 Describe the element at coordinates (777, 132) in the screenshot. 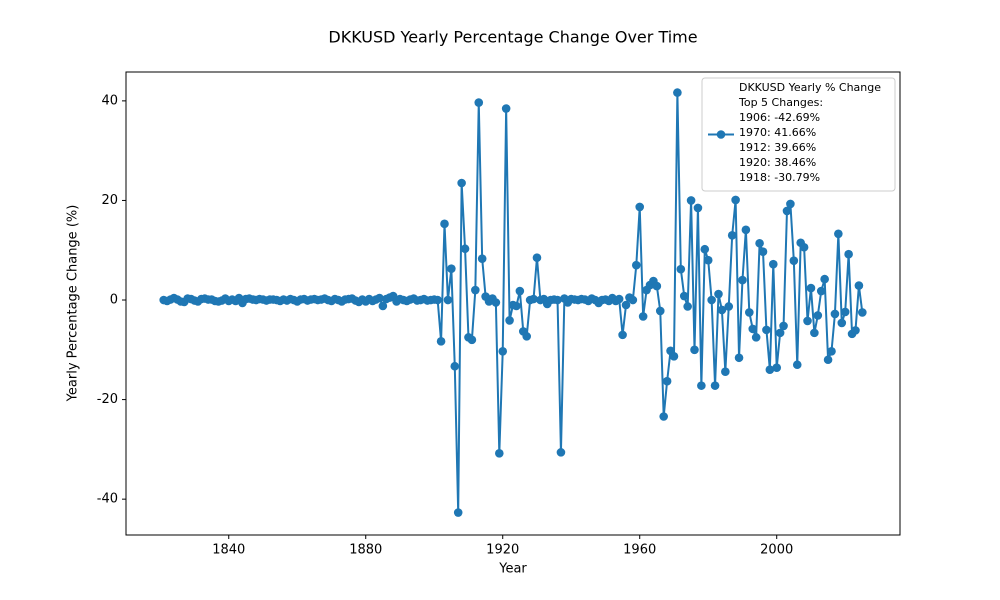

I see `legend-note: 1970: 41.66%` at that location.